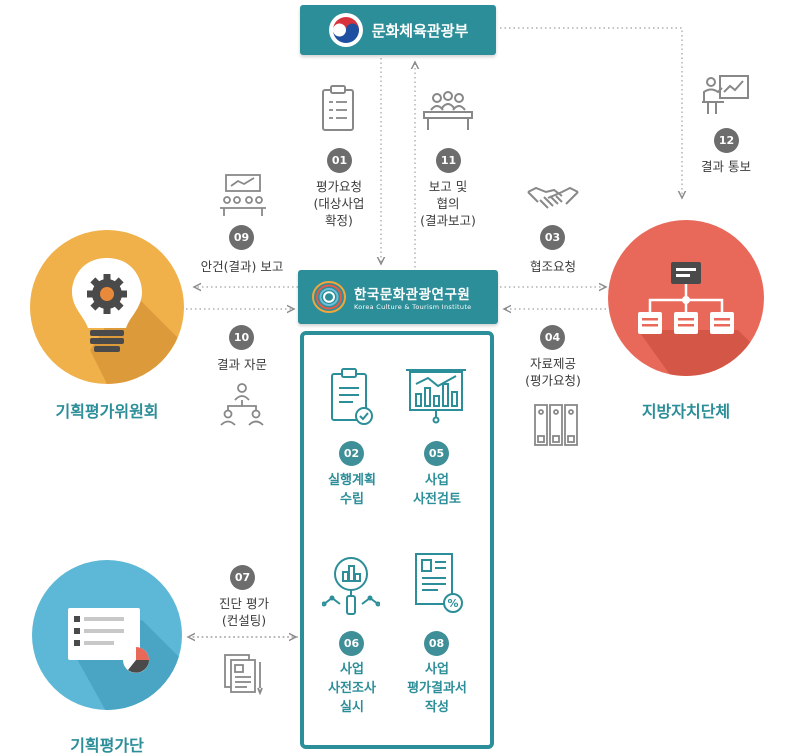 Image resolution: width=800 pixels, height=756 pixels. Describe the element at coordinates (338, 108) in the screenshot. I see `clipboard-icon` at that location.